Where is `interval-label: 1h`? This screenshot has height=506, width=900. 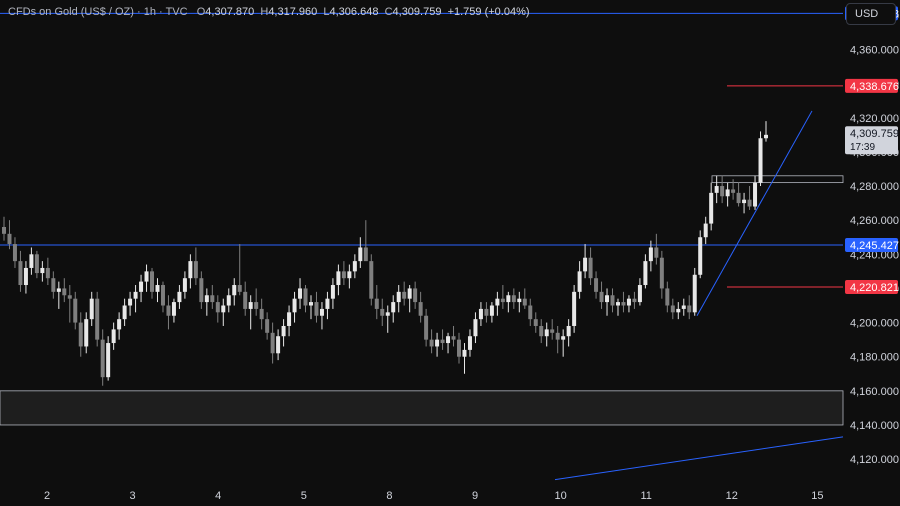 interval-label: 1h is located at coordinates (149, 12).